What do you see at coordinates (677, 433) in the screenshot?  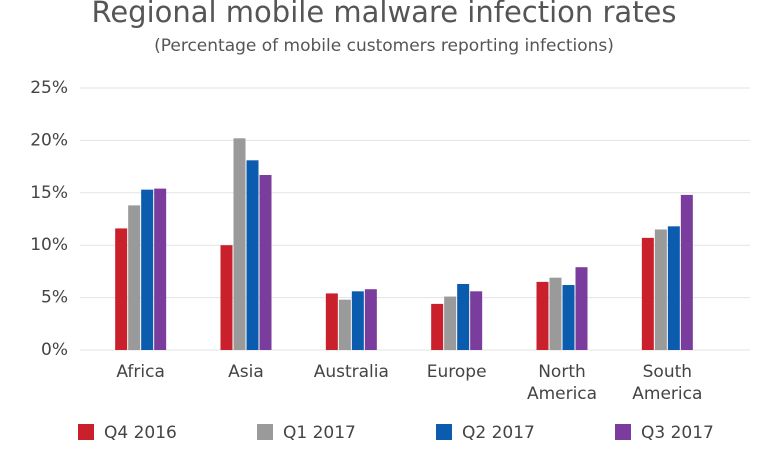 I see `legend-label: Q3 2017` at bounding box center [677, 433].